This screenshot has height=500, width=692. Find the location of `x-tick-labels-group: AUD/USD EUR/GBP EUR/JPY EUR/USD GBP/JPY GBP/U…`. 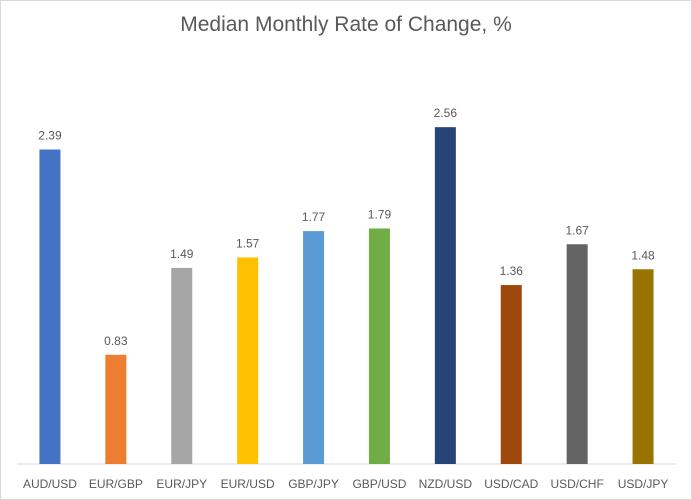

x-tick-labels-group: AUD/USD EUR/GBP EUR/JPY EUR/USD GBP/JPY GBP/U… is located at coordinates (345, 484).